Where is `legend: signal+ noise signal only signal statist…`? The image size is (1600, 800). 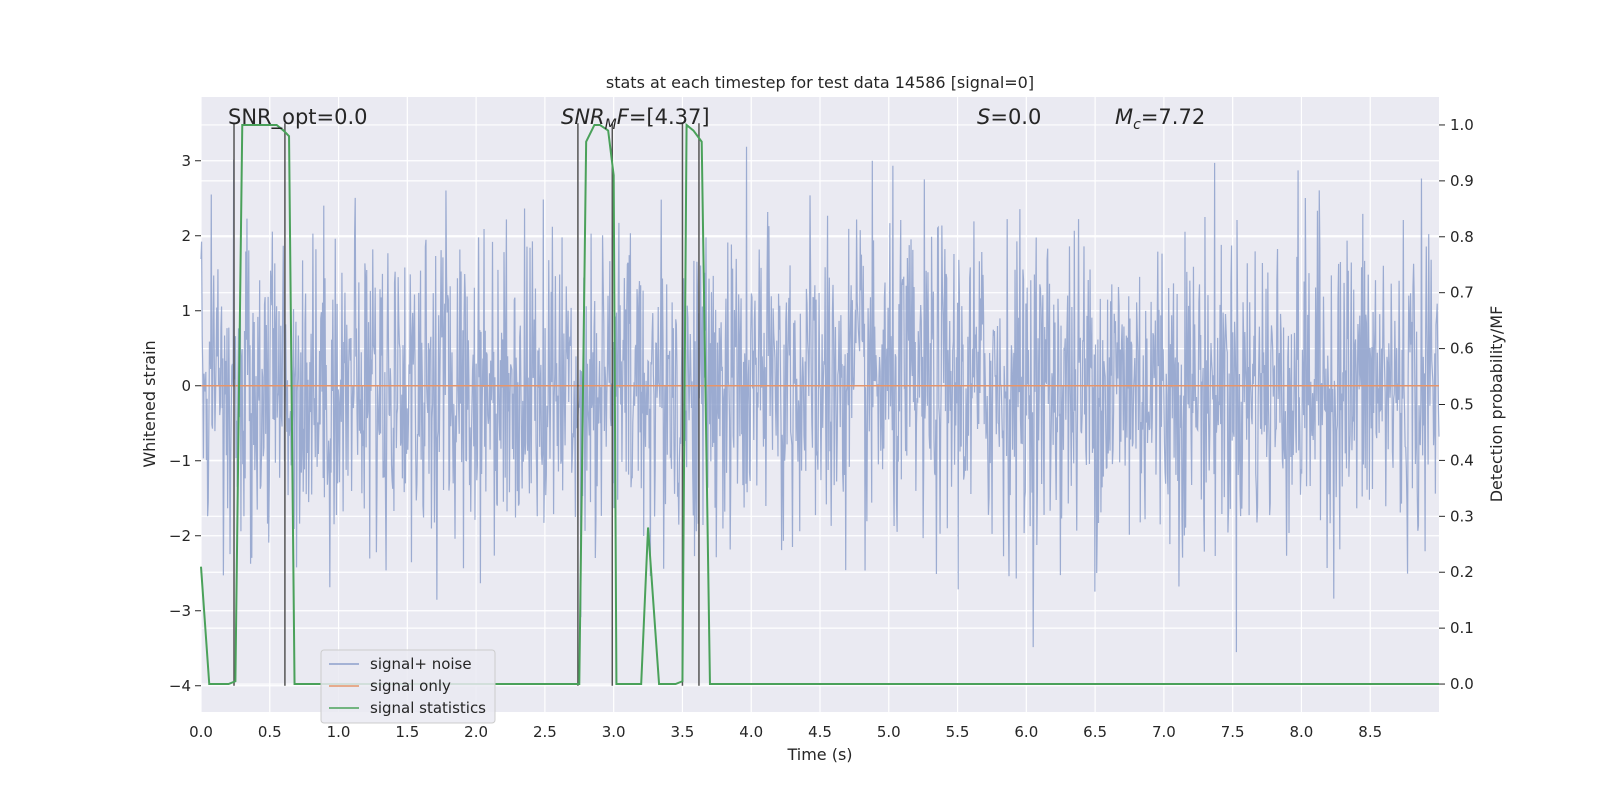 legend: signal+ noise signal only signal statist… is located at coordinates (408, 686).